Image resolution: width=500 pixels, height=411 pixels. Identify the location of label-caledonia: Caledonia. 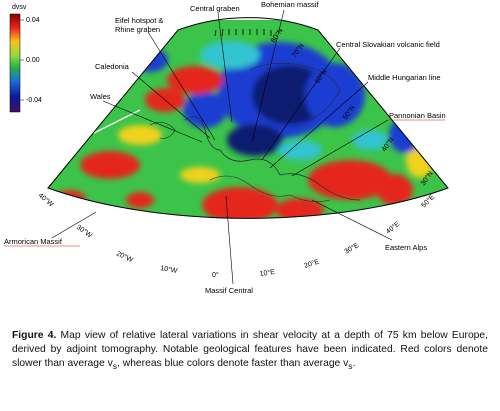
(112, 66).